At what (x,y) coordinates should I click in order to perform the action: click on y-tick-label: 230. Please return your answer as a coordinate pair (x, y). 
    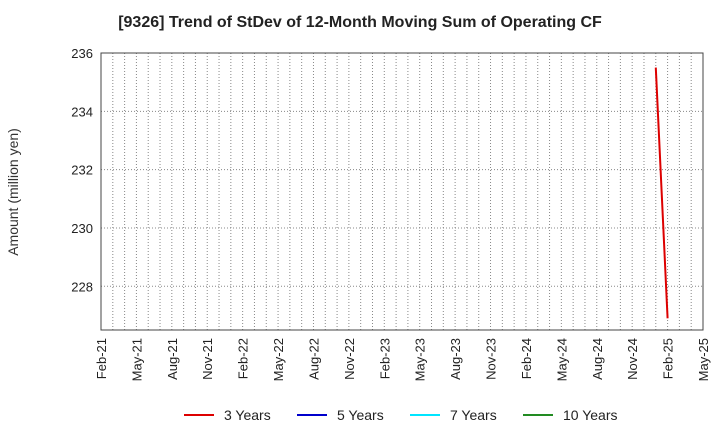
    Looking at the image, I should click on (82, 228).